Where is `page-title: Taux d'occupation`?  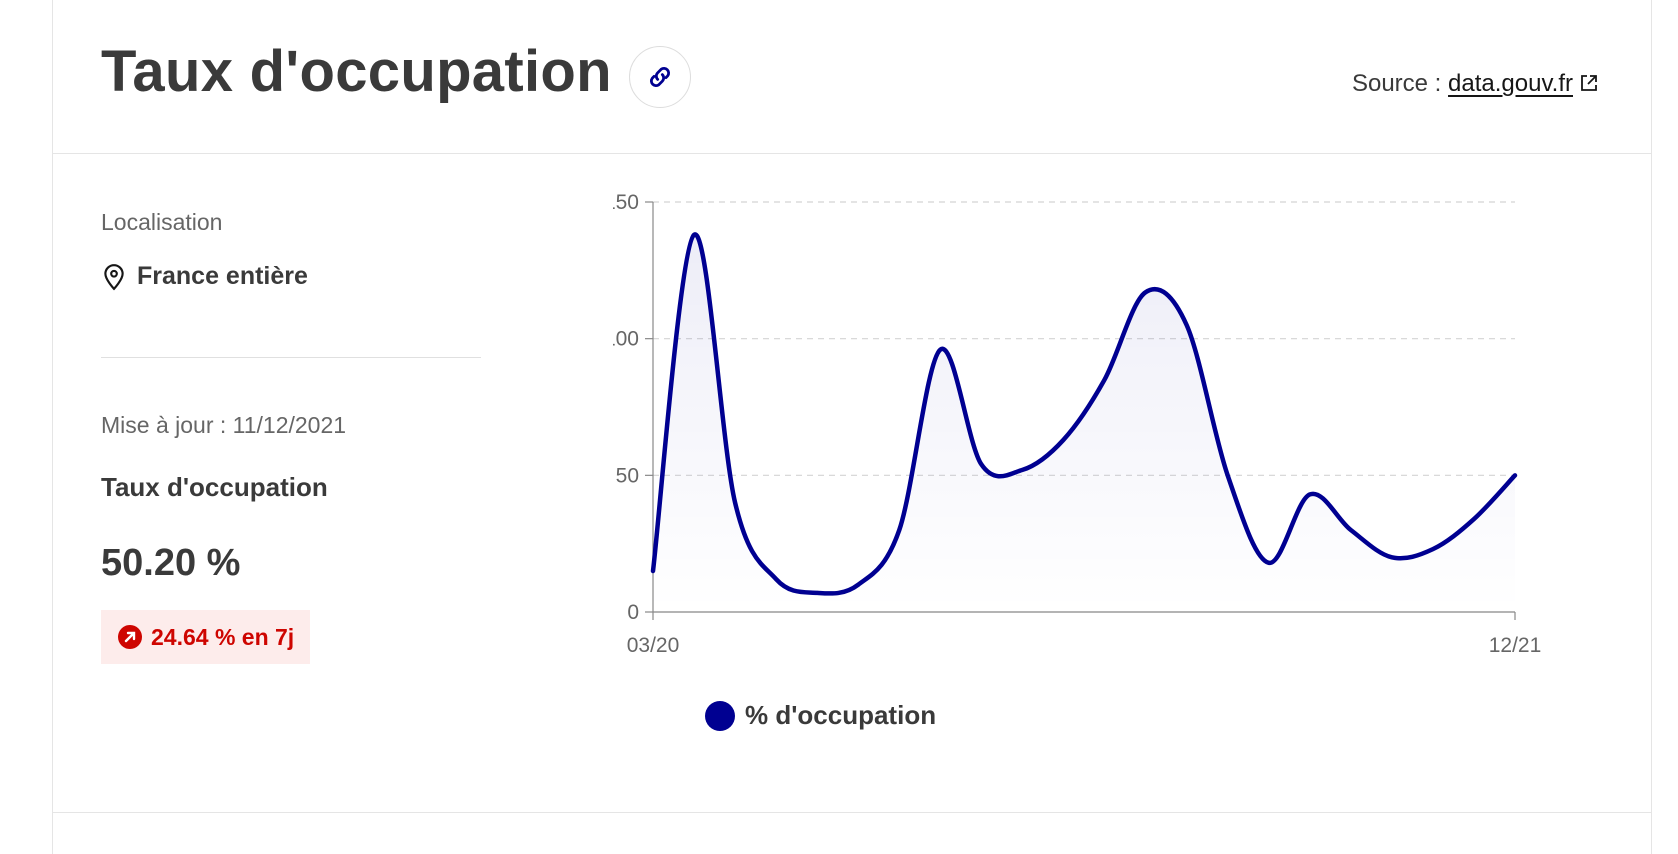 page-title: Taux d'occupation is located at coordinates (356, 71).